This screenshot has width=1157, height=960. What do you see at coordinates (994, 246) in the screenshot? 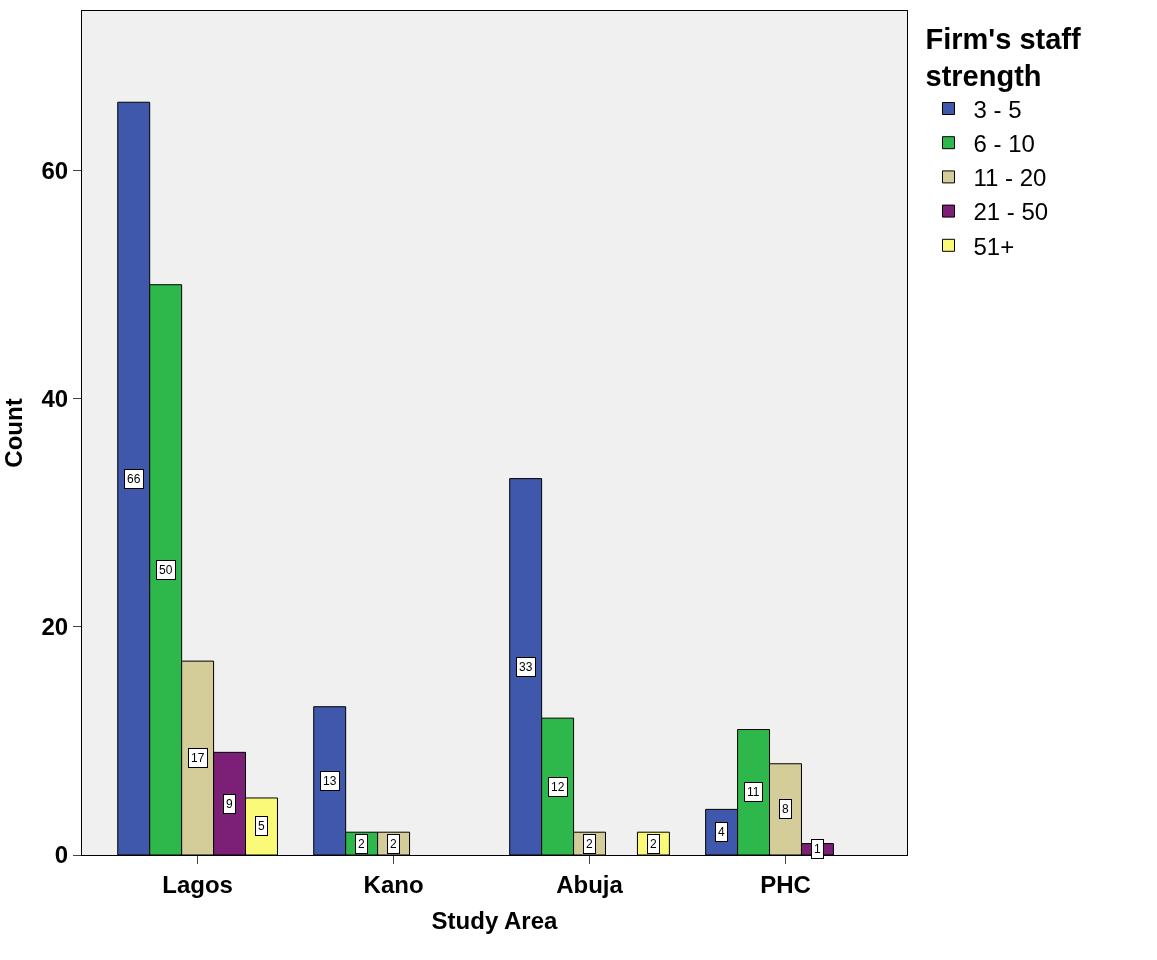
I see `legend-label: 51+` at bounding box center [994, 246].